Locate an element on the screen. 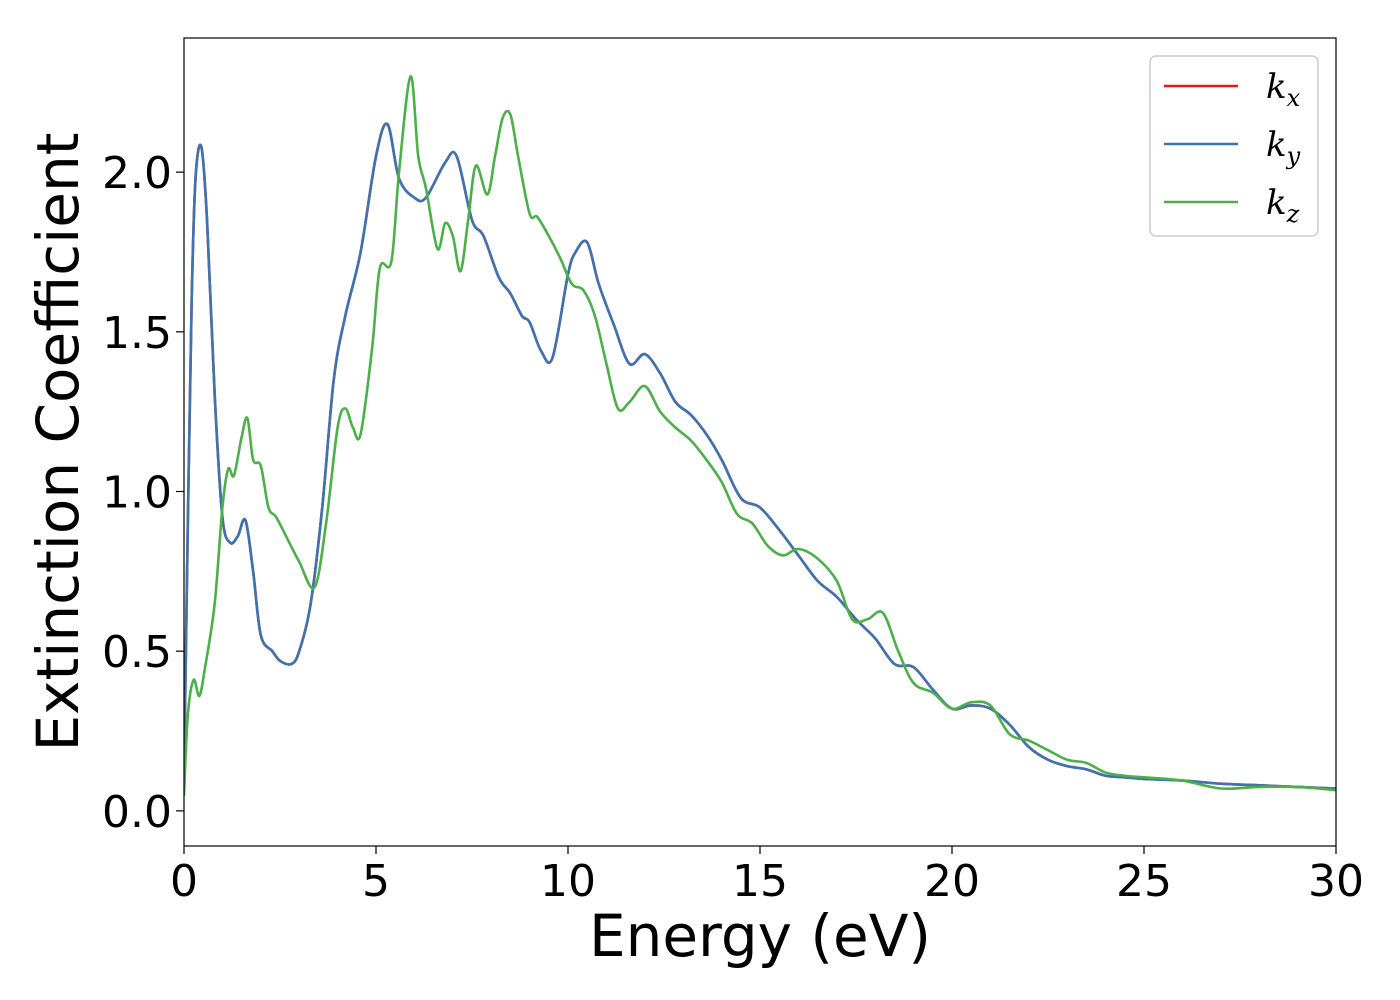 The width and height of the screenshot is (1400, 1000). y-tick-label: 0.5 is located at coordinates (137, 652).